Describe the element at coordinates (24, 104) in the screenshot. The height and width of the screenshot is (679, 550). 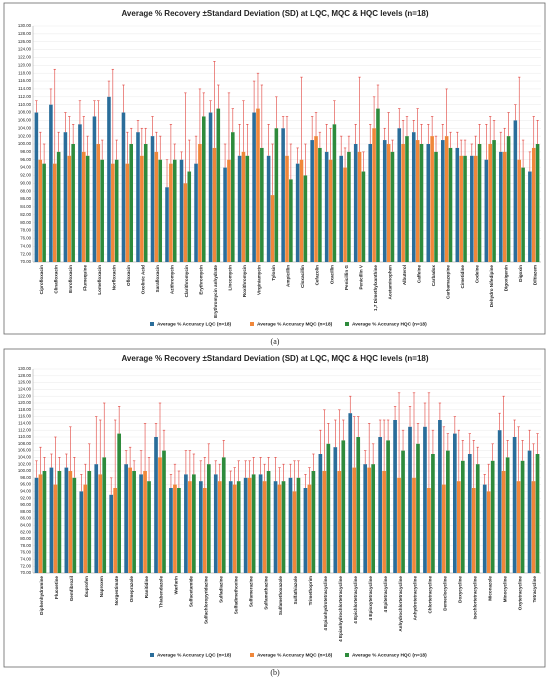
I see `y-tick-label: 110.00` at that location.